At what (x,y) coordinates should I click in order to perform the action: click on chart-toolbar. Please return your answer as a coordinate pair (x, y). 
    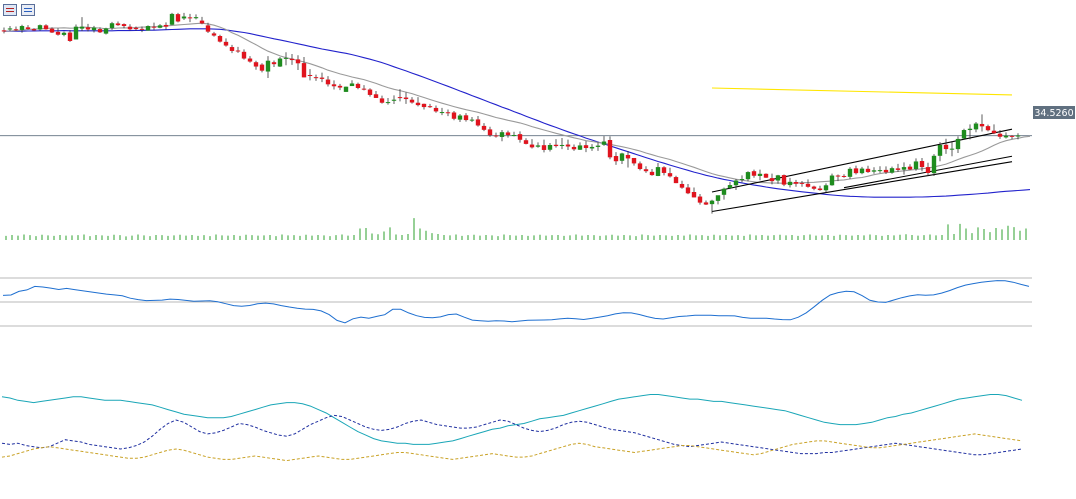
    Looking at the image, I should click on (19, 10).